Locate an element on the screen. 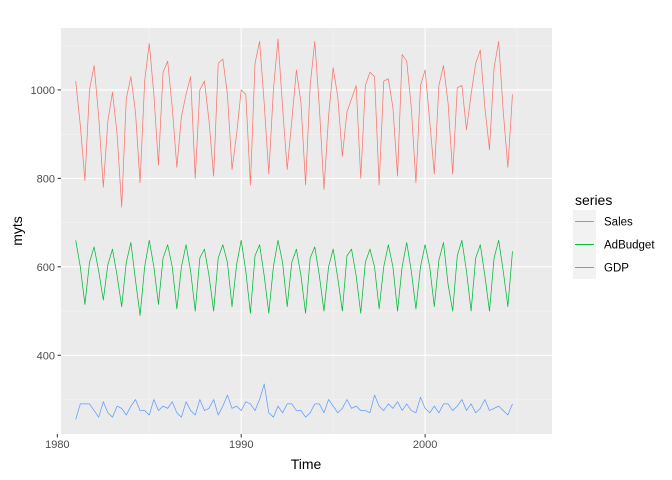  legend-label-gdp: GDP is located at coordinates (616, 269).